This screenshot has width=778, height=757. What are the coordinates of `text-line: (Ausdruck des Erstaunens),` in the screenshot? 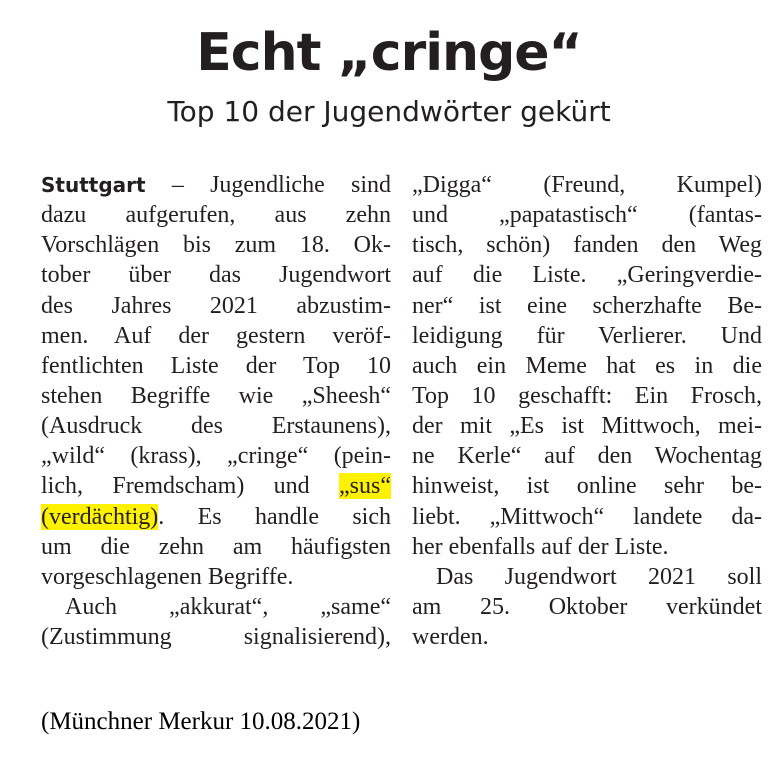 It's located at (216, 426).